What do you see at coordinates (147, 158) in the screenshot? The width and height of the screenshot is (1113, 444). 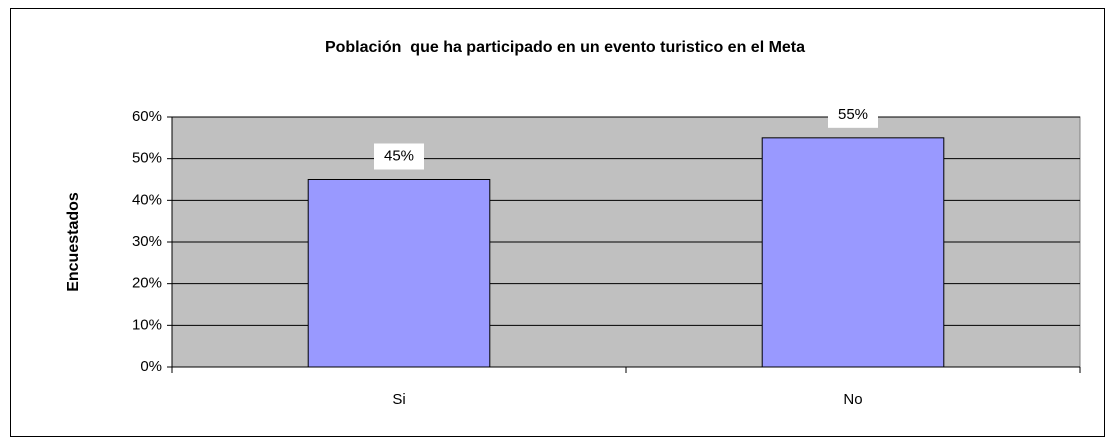 I see `y-tick-label: 50%` at bounding box center [147, 158].